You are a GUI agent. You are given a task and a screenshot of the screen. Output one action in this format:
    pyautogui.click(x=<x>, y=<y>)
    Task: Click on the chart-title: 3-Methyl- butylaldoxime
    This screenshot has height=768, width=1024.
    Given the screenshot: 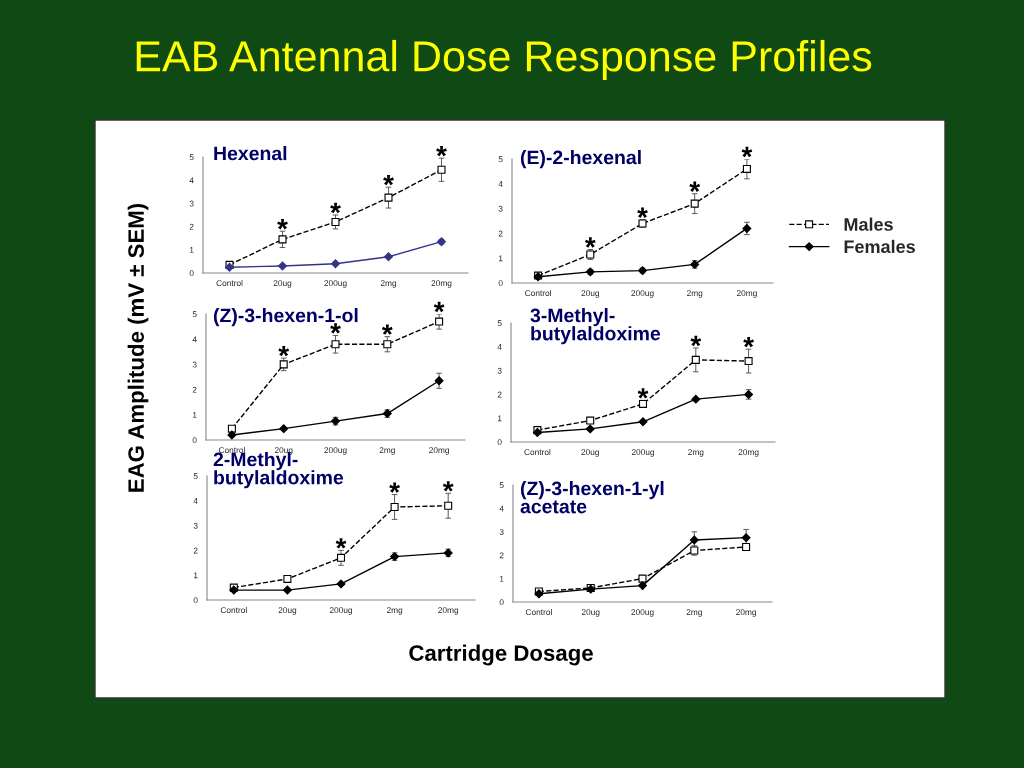 What is the action you would take?
    pyautogui.click(x=595, y=326)
    